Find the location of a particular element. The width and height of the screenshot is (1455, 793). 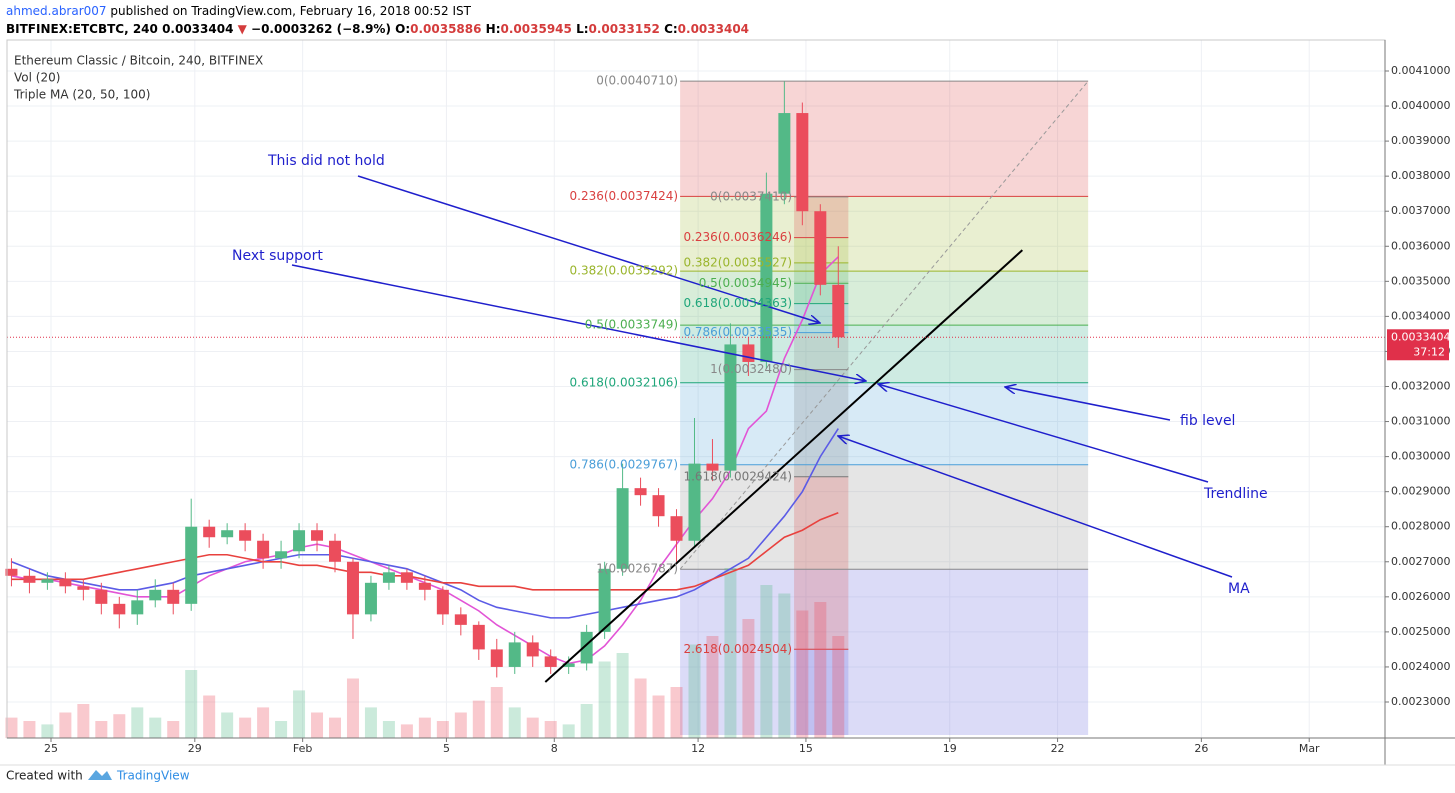

fib-label: 1(0.0032480) is located at coordinates (751, 369).